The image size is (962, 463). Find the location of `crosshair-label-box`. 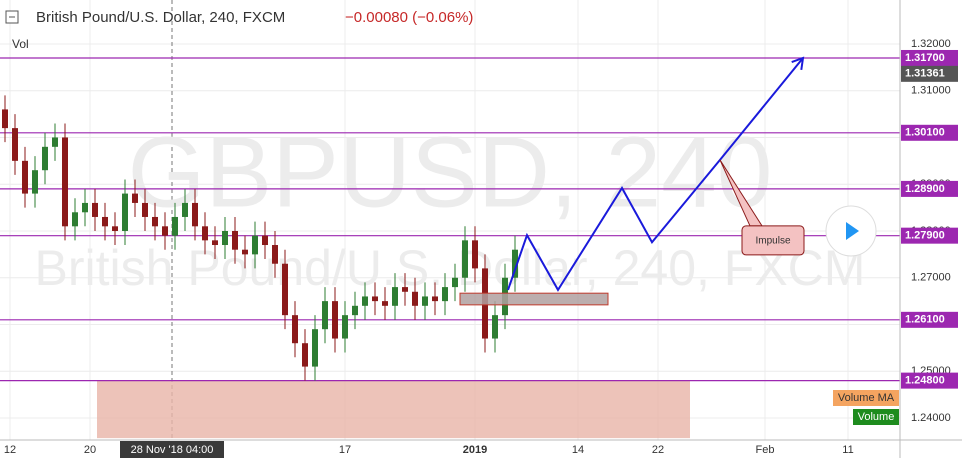

crosshair-label-box is located at coordinates (172, 449).